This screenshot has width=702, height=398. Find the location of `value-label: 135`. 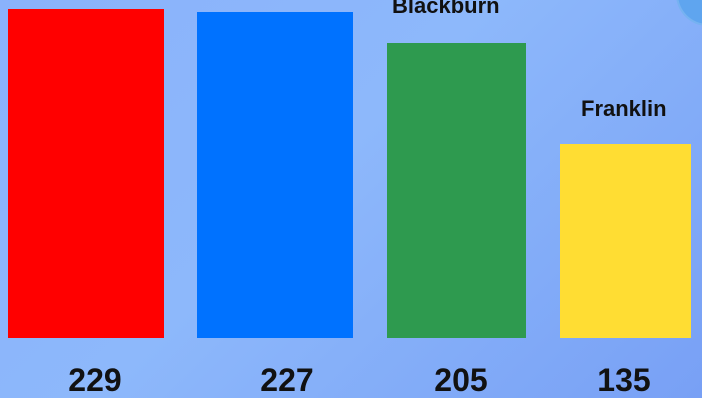

value-label: 135 is located at coordinates (624, 380).